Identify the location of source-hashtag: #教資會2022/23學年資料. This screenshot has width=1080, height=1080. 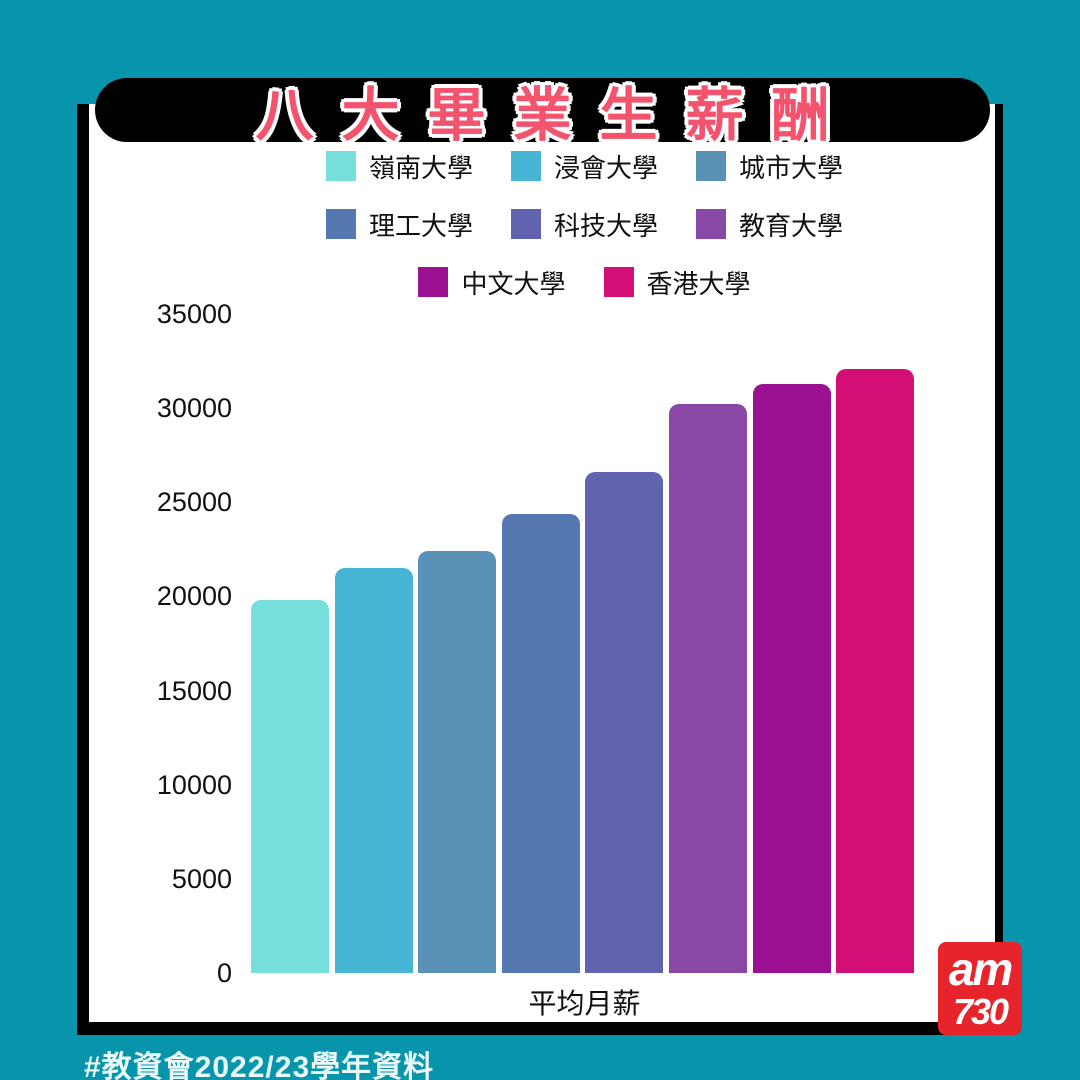
(259, 1065).